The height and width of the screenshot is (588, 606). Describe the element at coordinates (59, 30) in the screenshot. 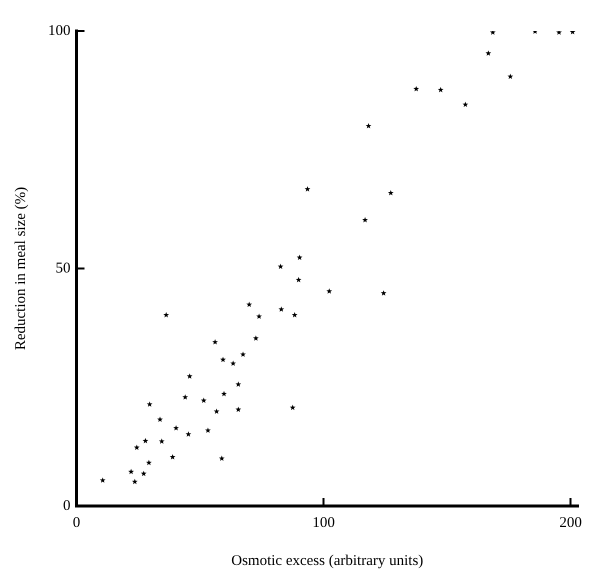

I see `y-tick-label: 100` at that location.